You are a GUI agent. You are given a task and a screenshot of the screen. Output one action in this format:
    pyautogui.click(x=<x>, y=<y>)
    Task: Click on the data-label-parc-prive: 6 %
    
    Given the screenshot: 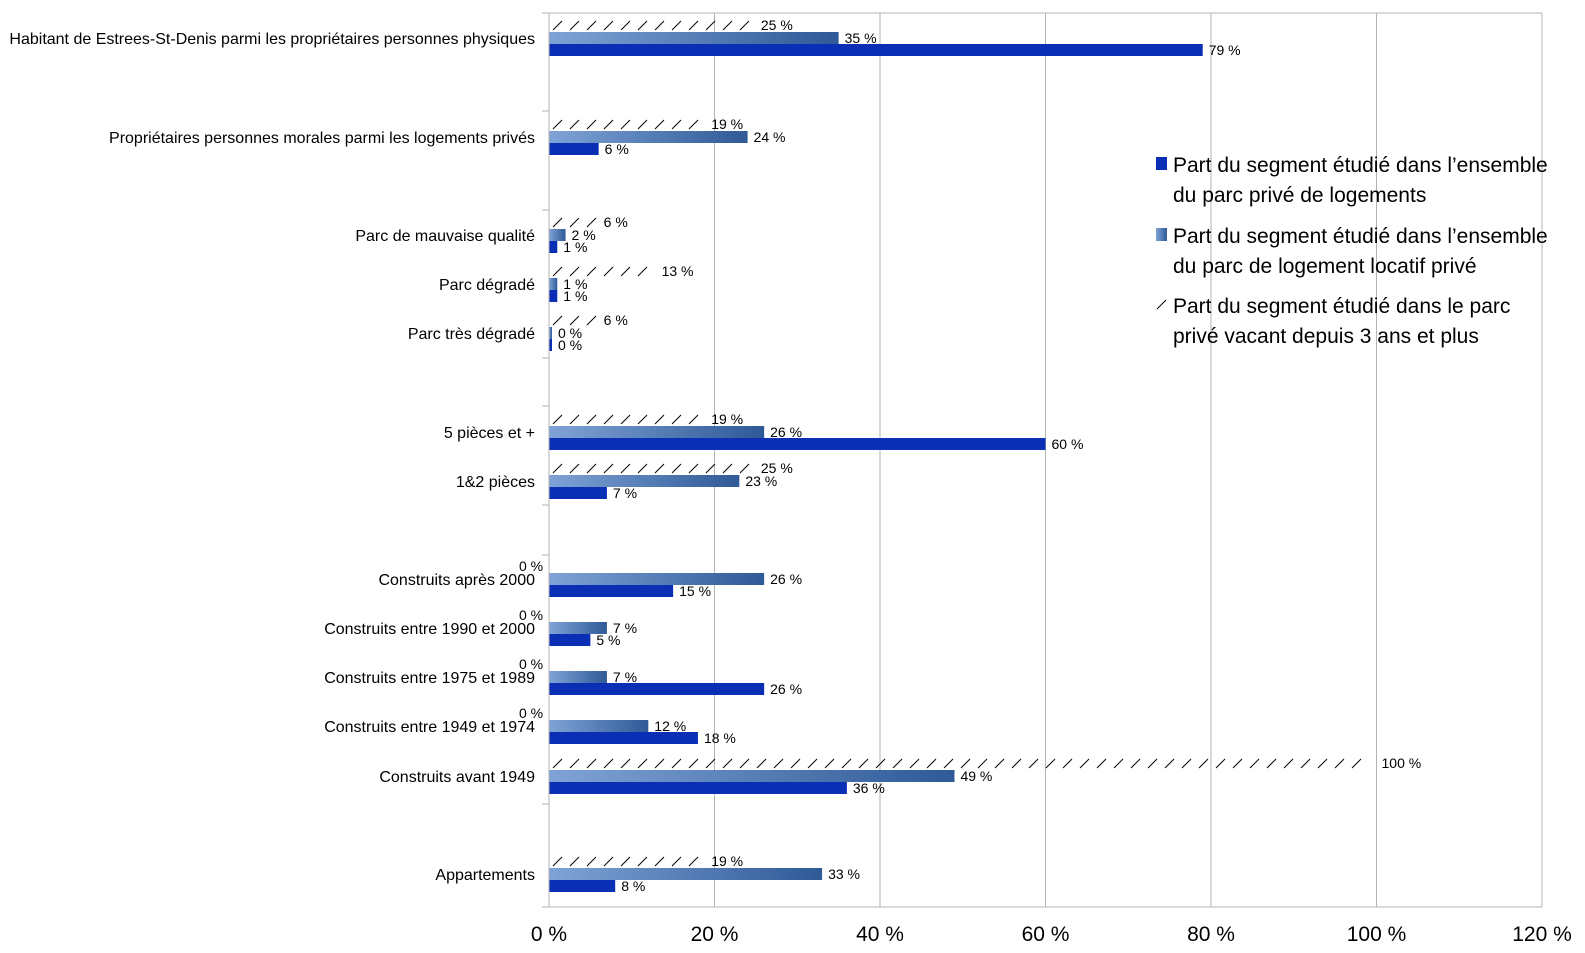 What is the action you would take?
    pyautogui.click(x=617, y=149)
    